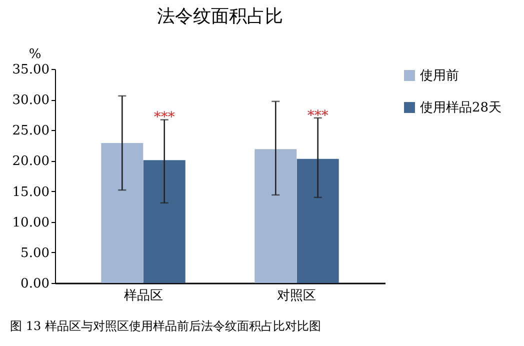 The width and height of the screenshot is (524, 346). I want to click on caption: 图 13 样品区与对照区使用样品前后法令纹面积占比对比图, so click(165, 326).